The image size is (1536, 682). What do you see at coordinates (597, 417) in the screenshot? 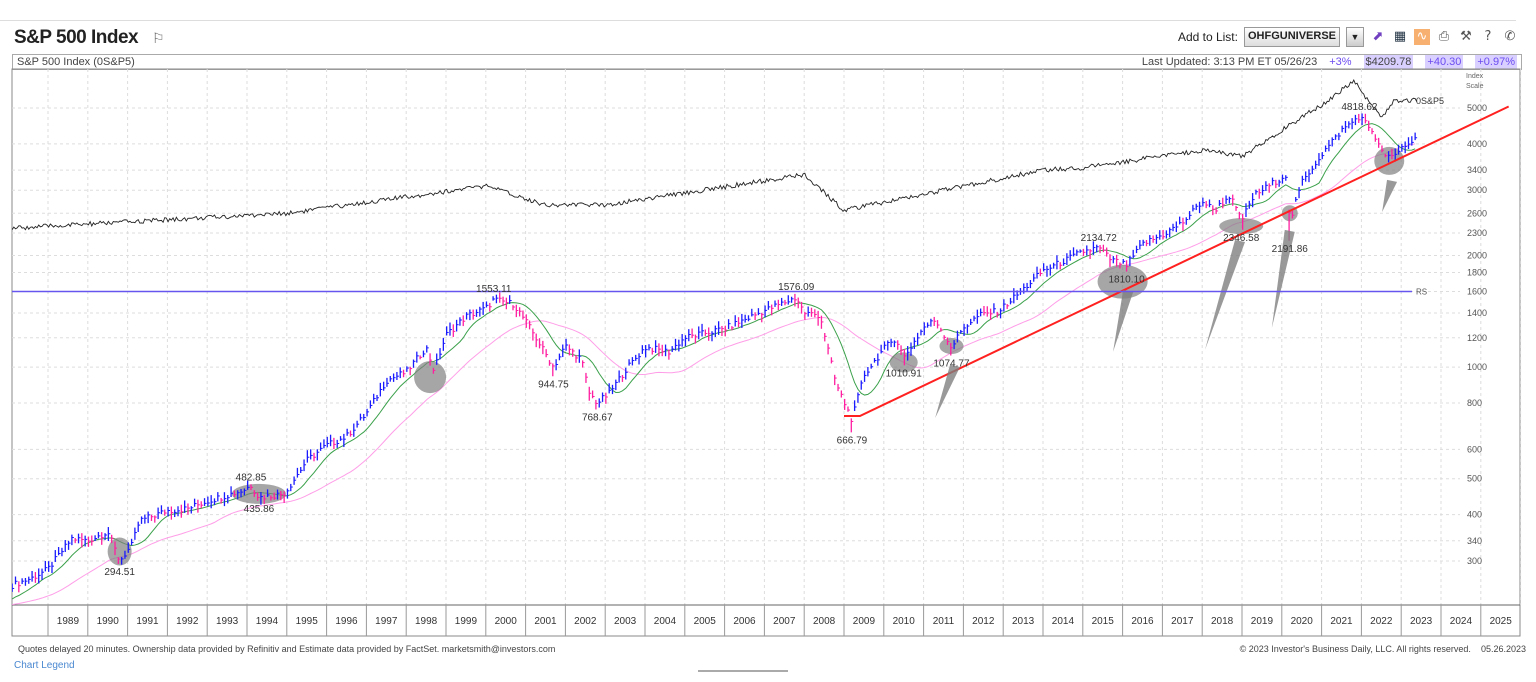
I see `price-label: 768.67` at bounding box center [597, 417].